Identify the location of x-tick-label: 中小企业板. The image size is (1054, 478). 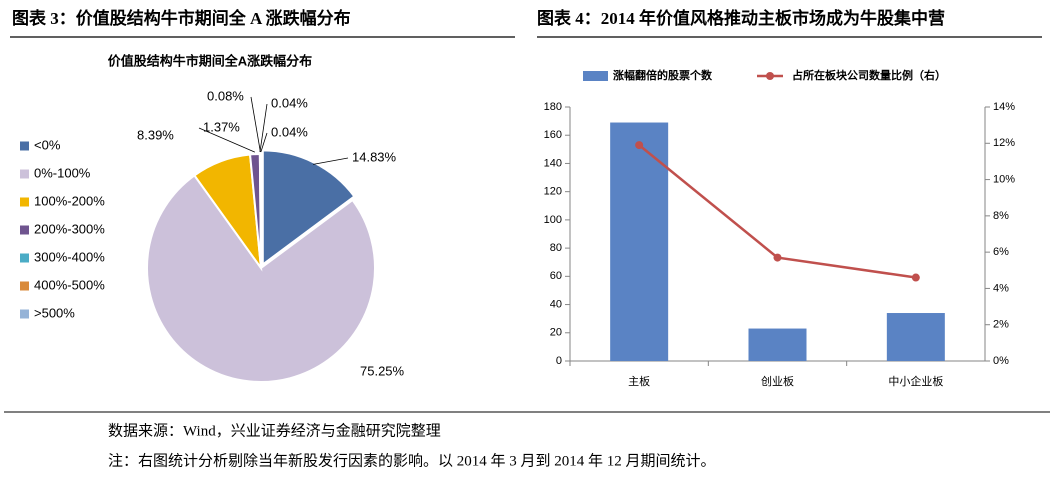
(915, 381).